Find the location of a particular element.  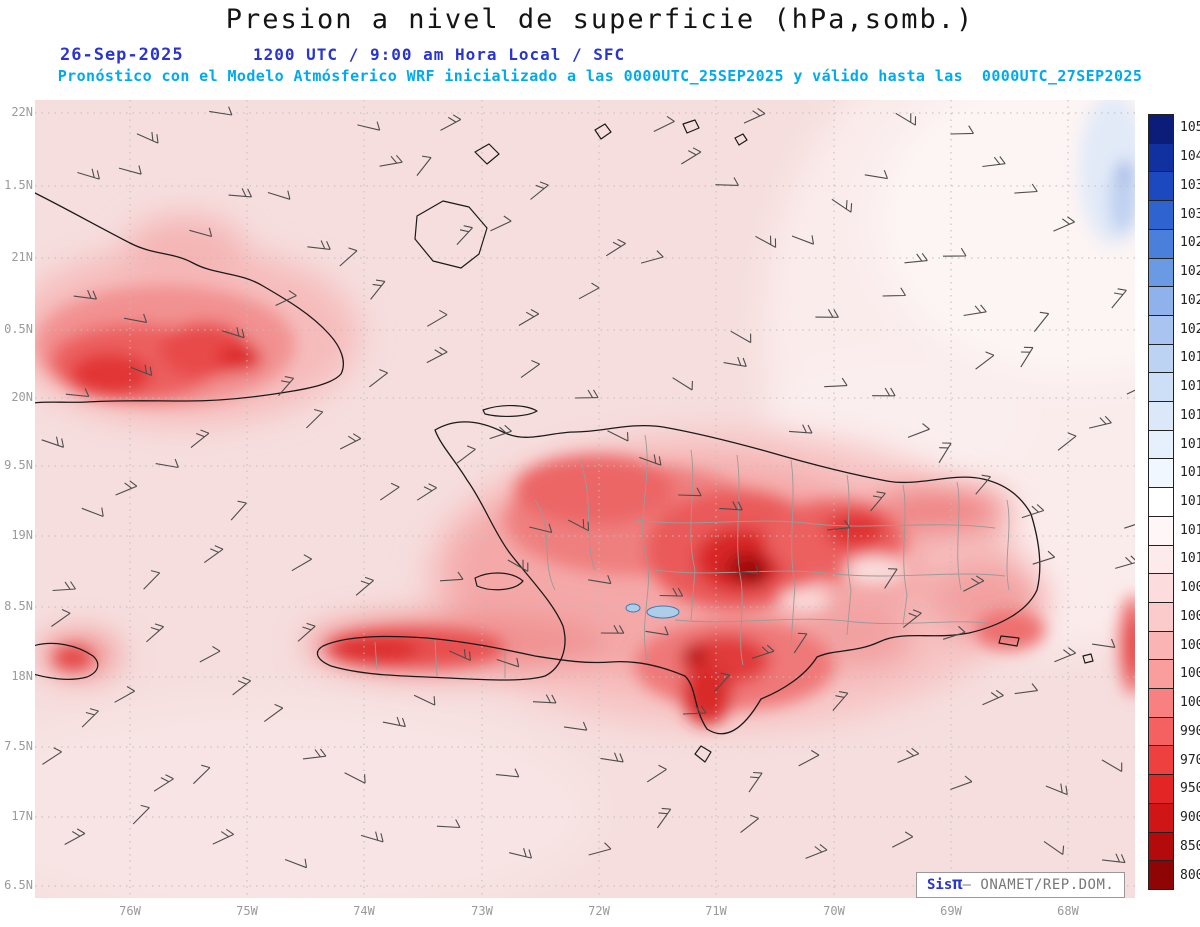

colorbar-level-label: 1004 is located at coordinates (1190, 645).